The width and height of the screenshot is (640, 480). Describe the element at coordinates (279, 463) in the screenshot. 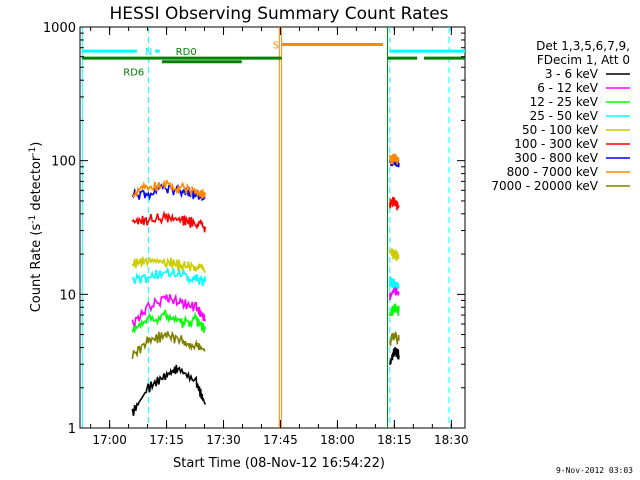

I see `x-axis-label: Start Time (08-Nov-12 16:54:22)` at that location.